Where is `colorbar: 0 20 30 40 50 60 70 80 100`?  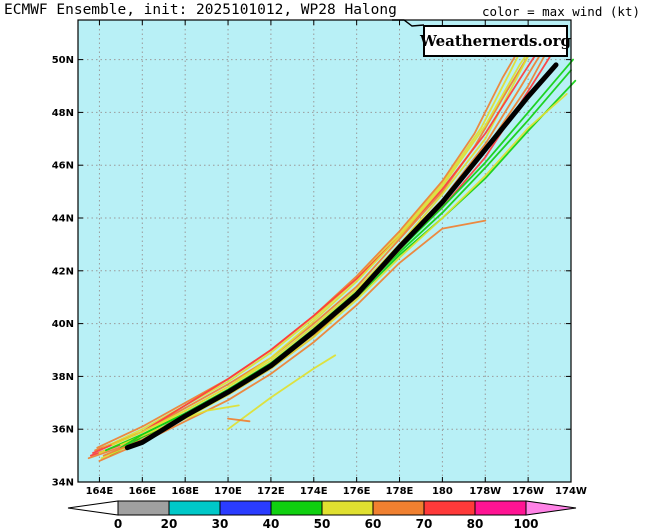
colorbar: 0 20 30 40 50 60 70 80 100 is located at coordinates (322, 515).